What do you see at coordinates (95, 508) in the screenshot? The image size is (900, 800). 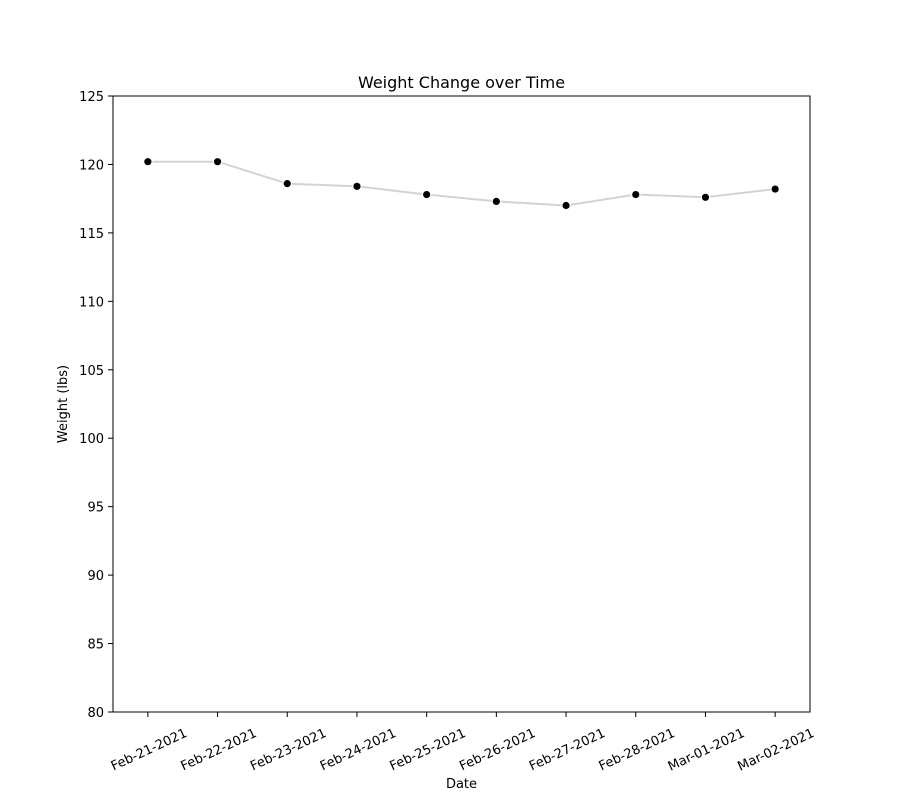 I see `y-tick-label: 95` at bounding box center [95, 508].